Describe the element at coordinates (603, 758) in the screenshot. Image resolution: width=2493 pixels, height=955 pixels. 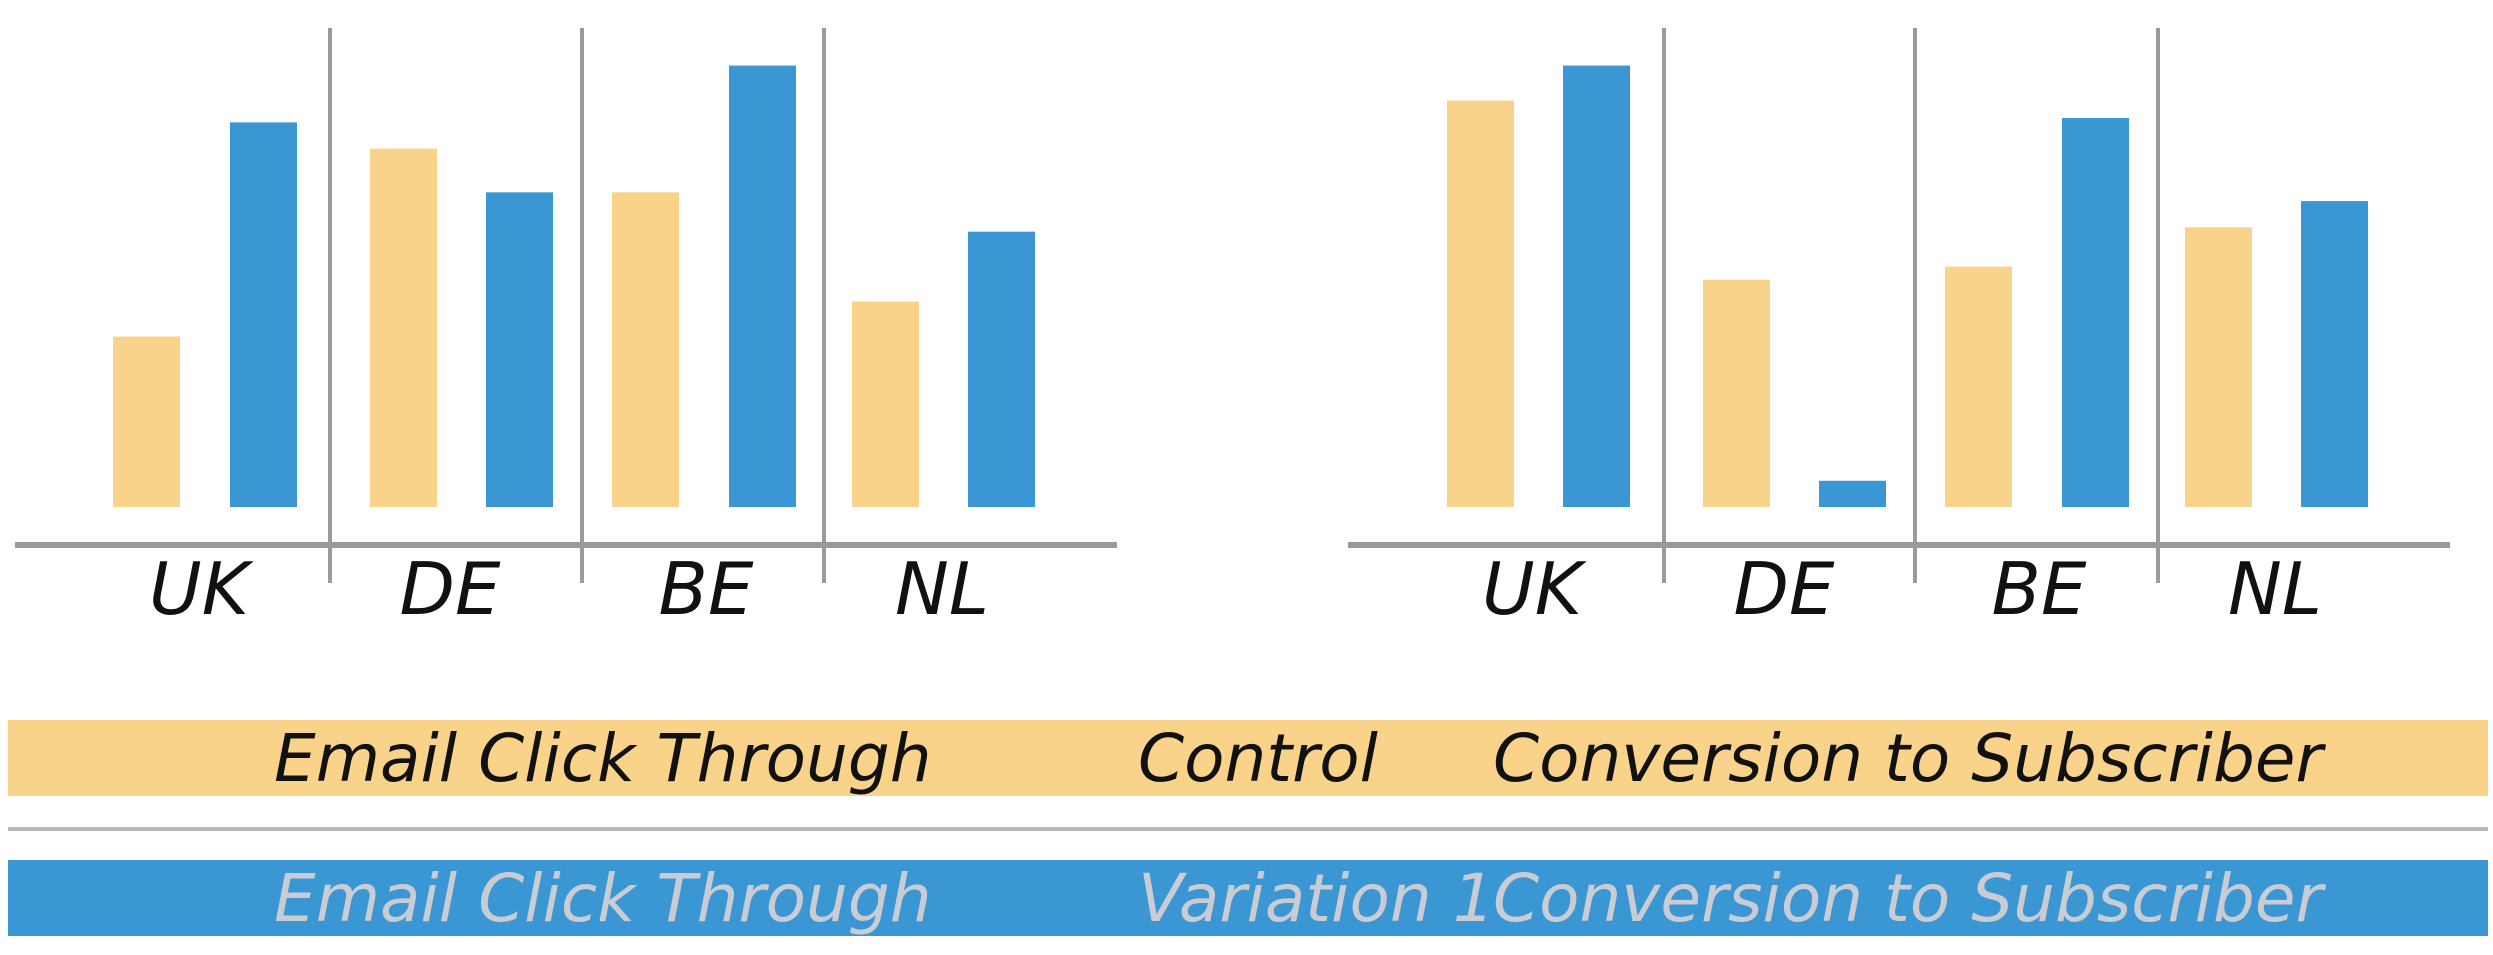
I see `legend-control-email-click-through: Email Click Through` at that location.